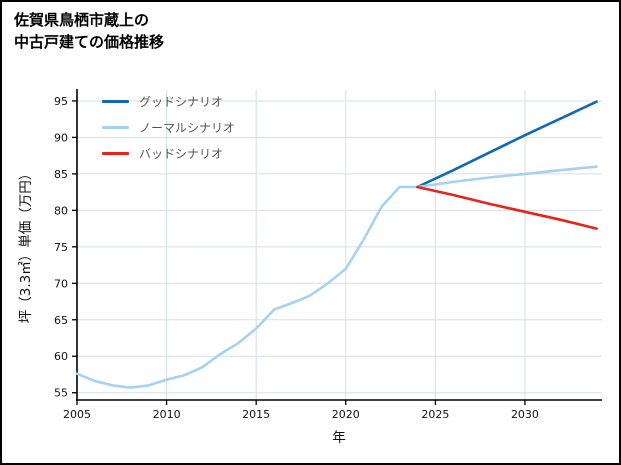  I want to click on svg-text: 95, so click(61, 101).